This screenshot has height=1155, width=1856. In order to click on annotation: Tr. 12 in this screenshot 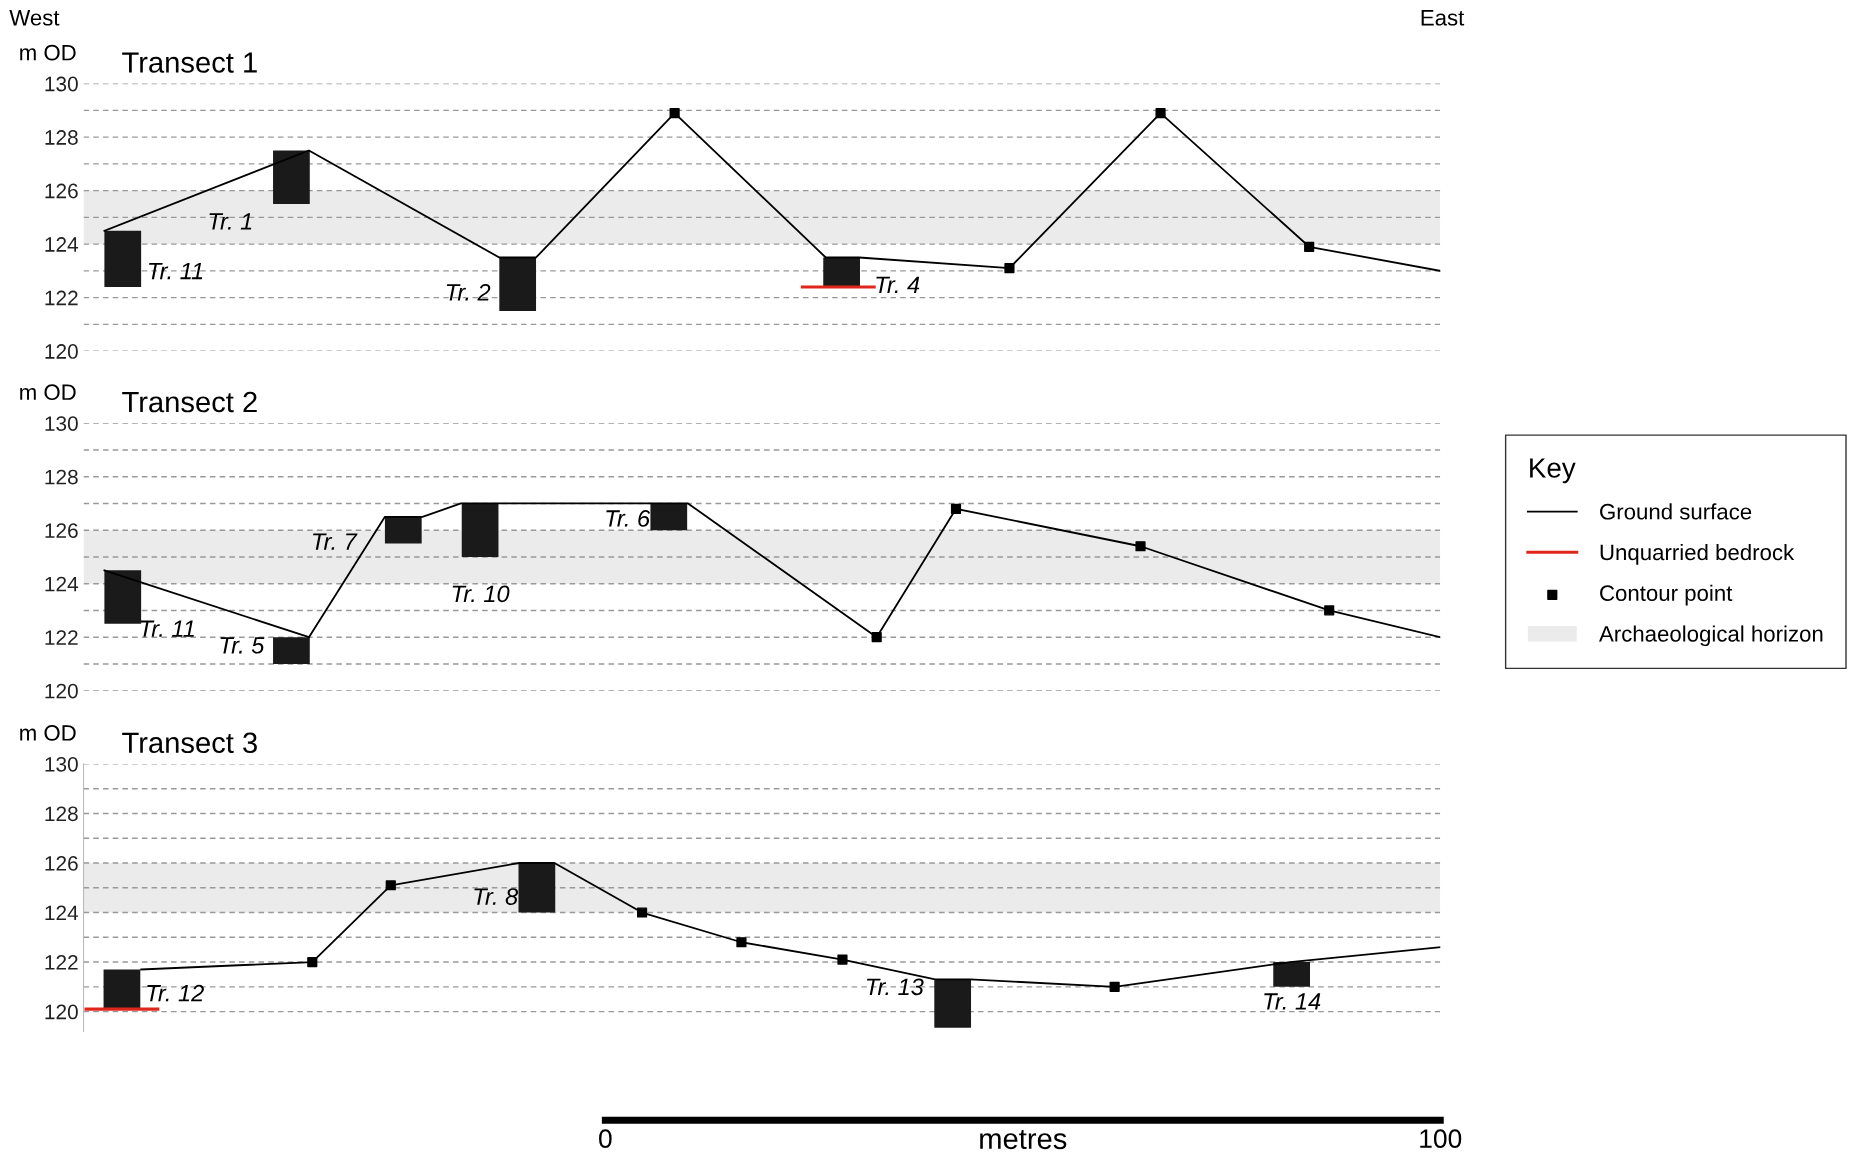, I will do `click(175, 993)`.